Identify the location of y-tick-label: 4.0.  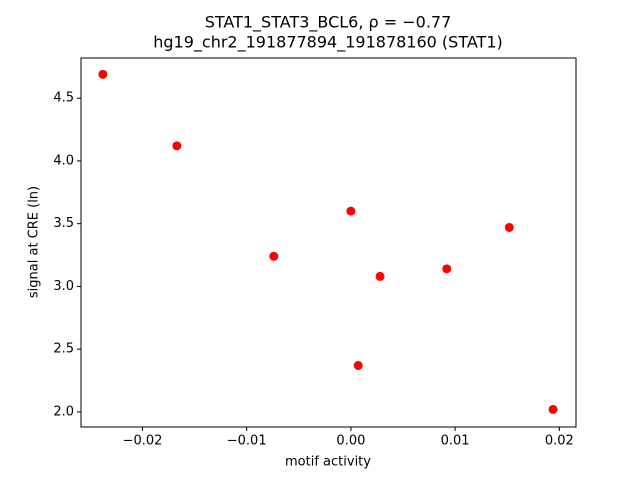
(63, 160).